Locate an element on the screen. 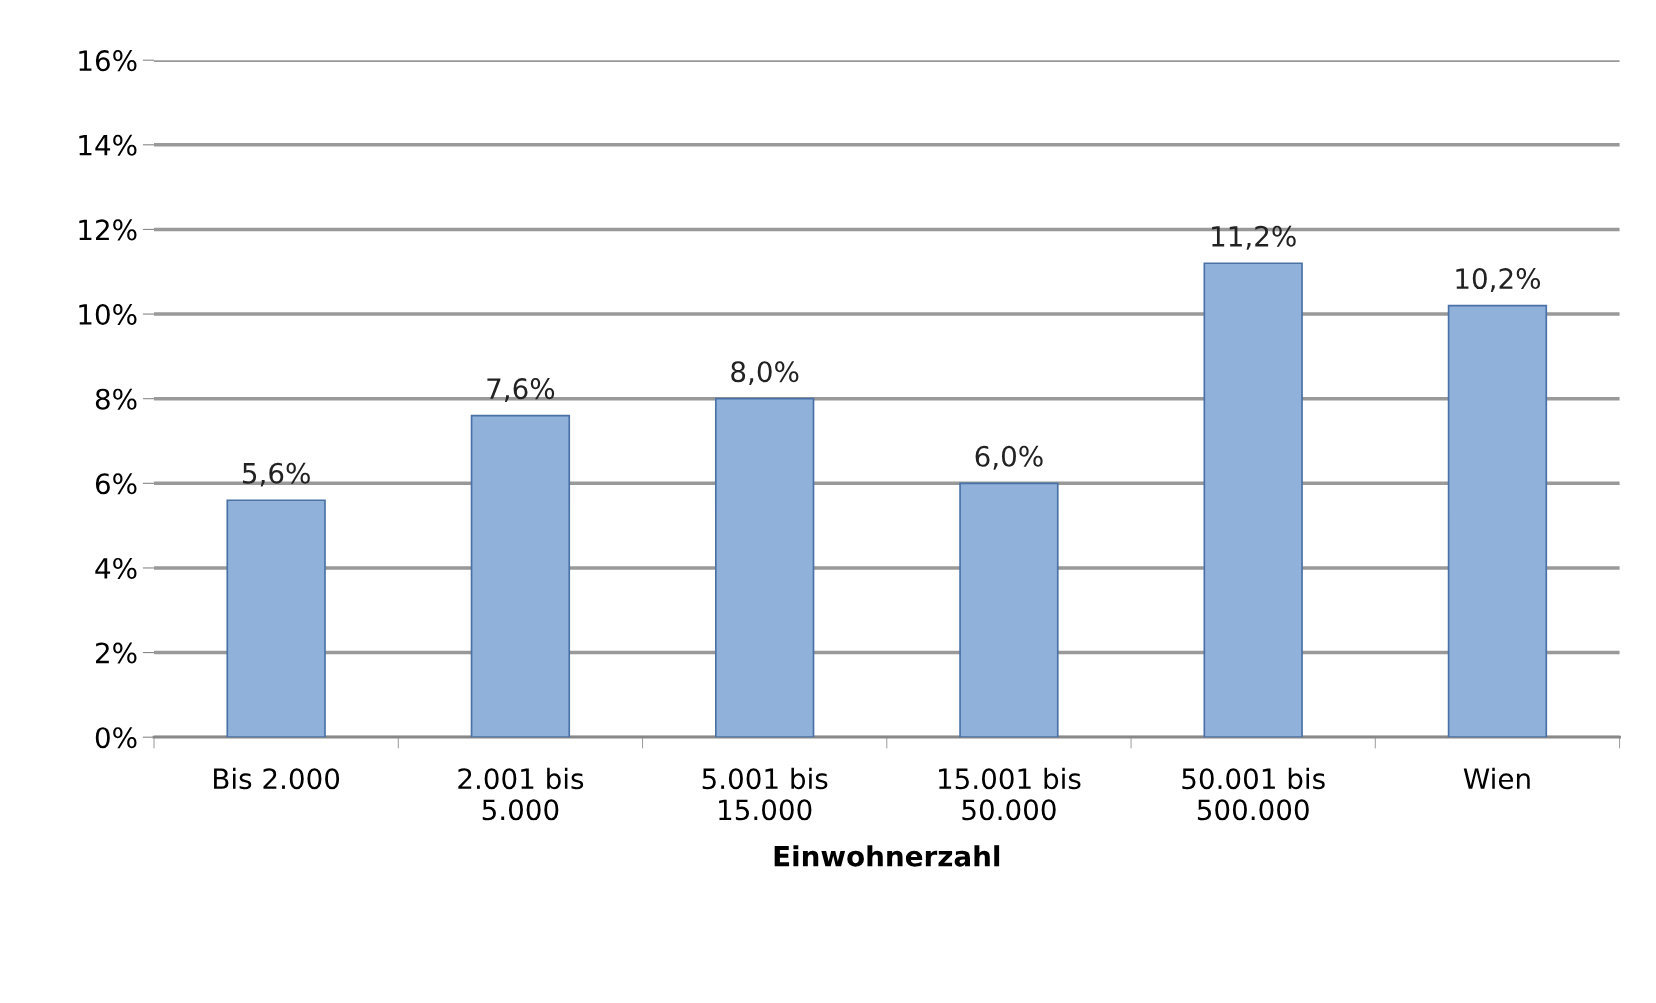  x-tick-label: 15.001 bis 50.000 is located at coordinates (1010, 794).